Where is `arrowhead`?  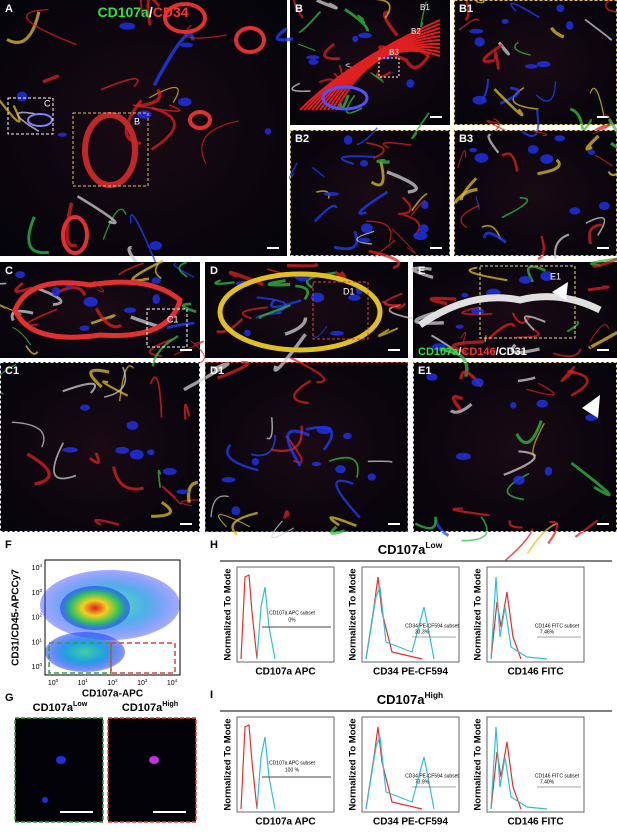 arrowhead is located at coordinates (560, 291).